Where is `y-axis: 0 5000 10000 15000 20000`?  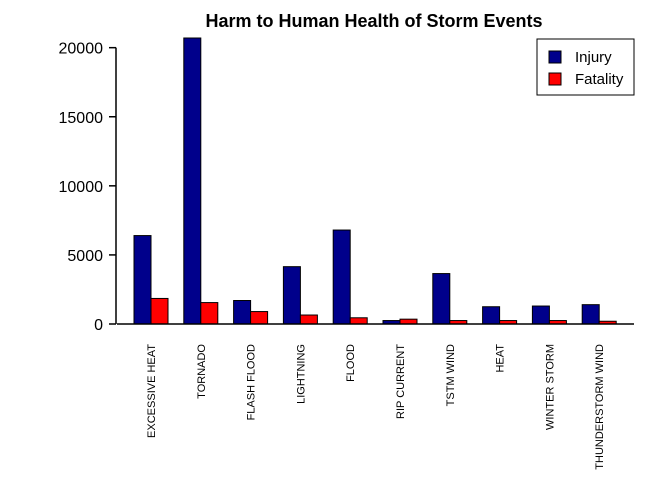
y-axis: 0 5000 10000 15000 20000 is located at coordinates (88, 187).